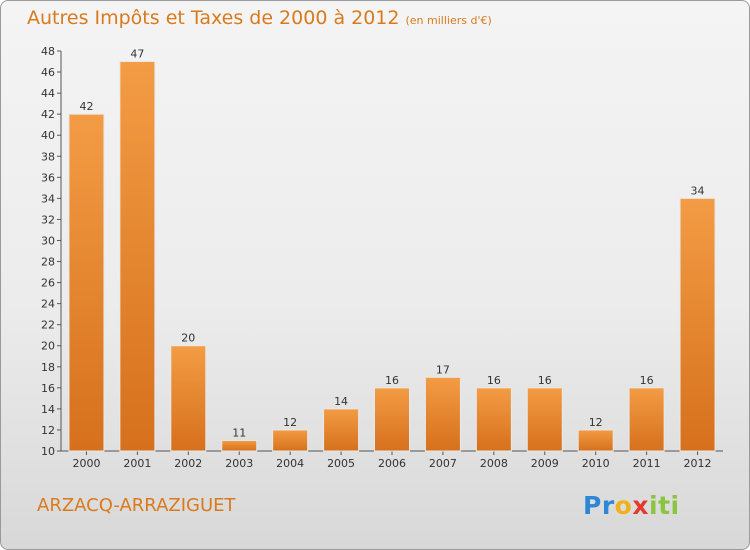 This screenshot has height=550, width=750. I want to click on y-tick-label: 34, so click(48, 198).